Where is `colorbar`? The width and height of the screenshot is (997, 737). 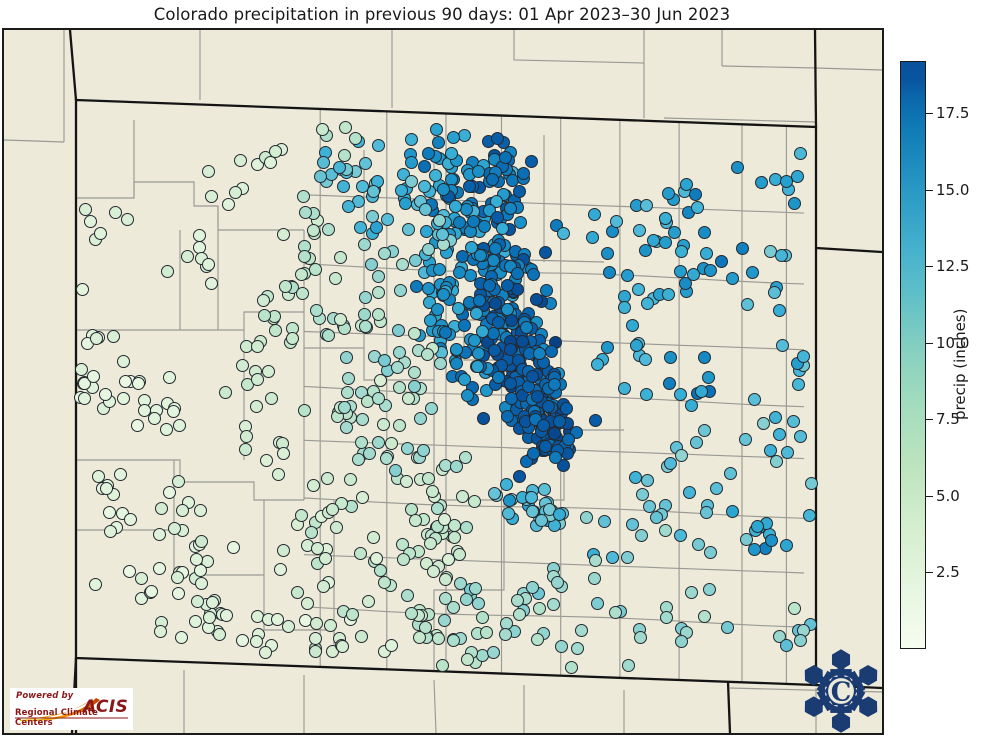
colorbar is located at coordinates (913, 355).